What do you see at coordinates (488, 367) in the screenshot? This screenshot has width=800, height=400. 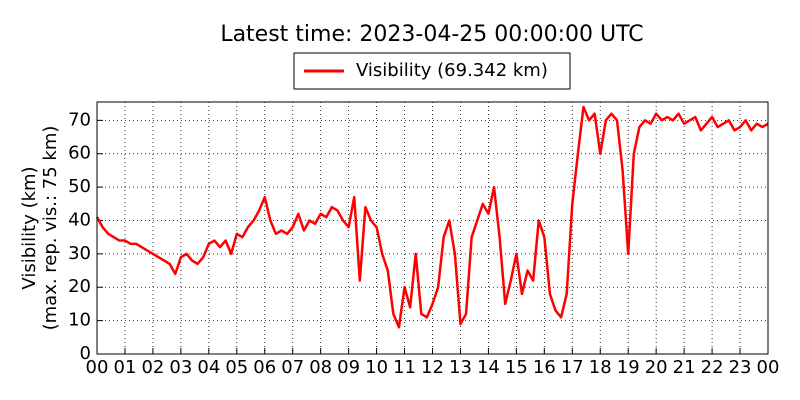 I see `x-tick-label: 14` at bounding box center [488, 367].